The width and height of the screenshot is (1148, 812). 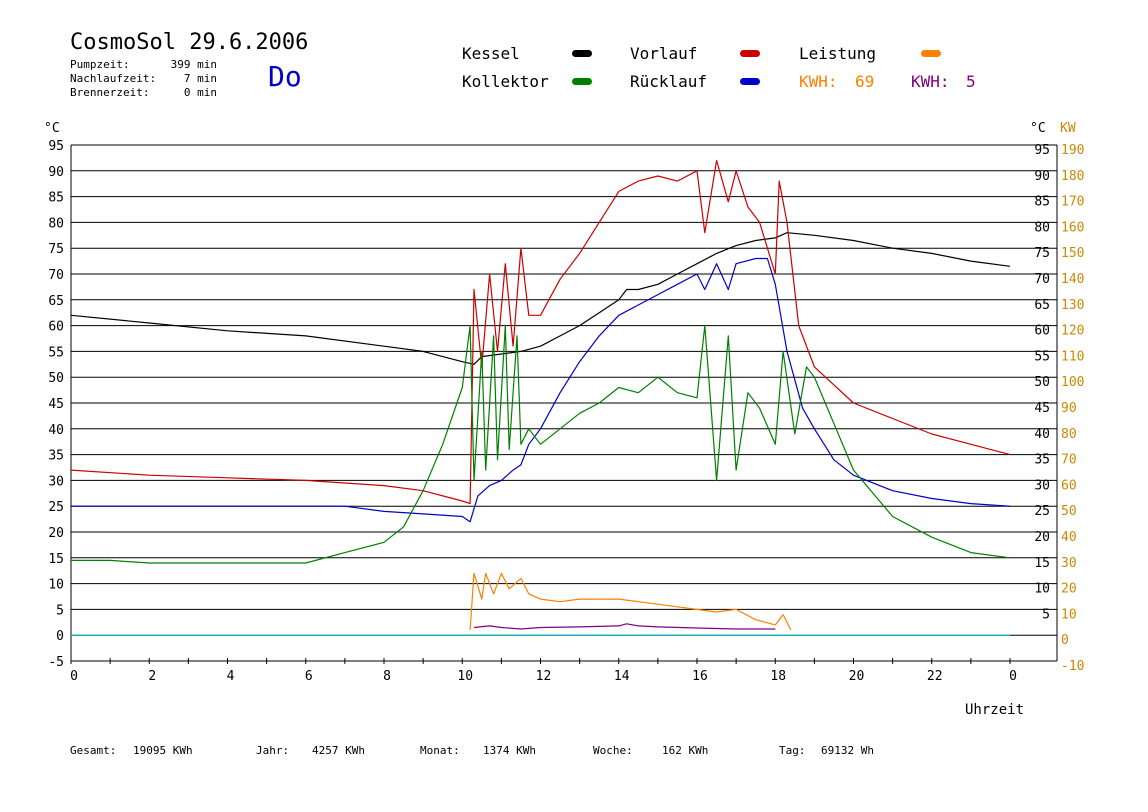 I want to click on y-tick-right2: 0, so click(x=1065, y=640).